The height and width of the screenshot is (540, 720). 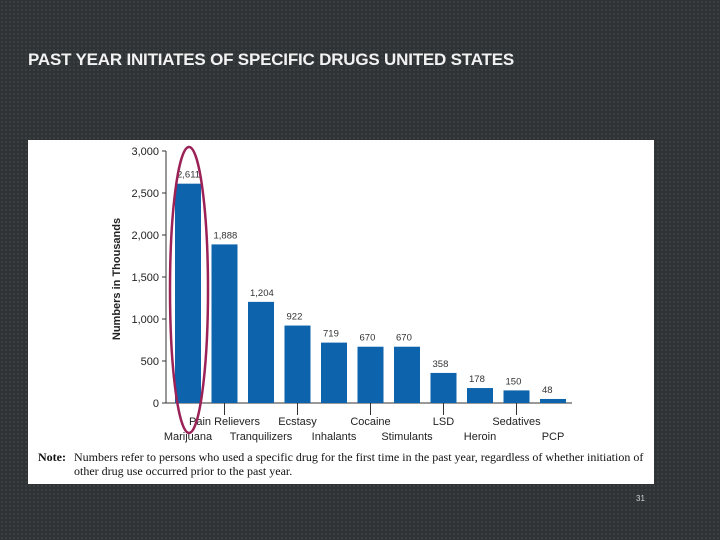 I want to click on x-category-label: Ecstasy, so click(x=297, y=422).